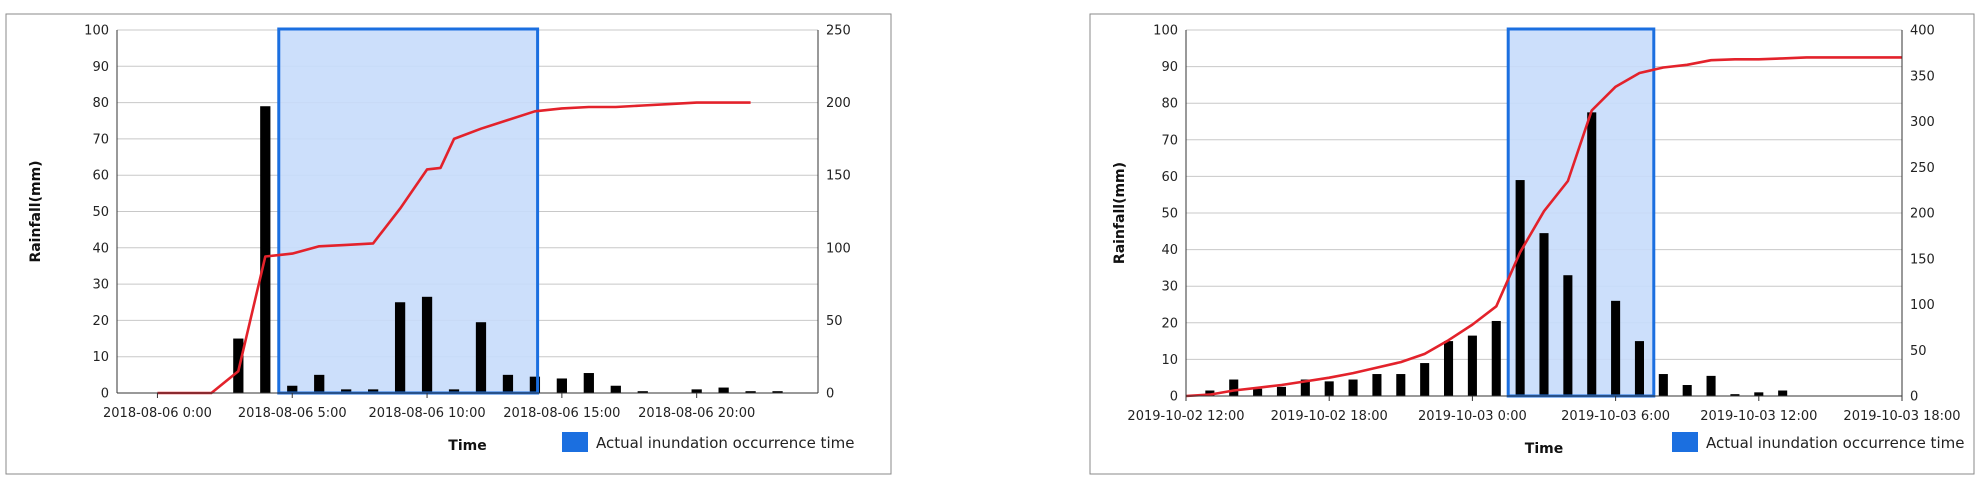 This screenshot has width=1980, height=489. I want to click on y2-tick-label: 100, so click(838, 248).